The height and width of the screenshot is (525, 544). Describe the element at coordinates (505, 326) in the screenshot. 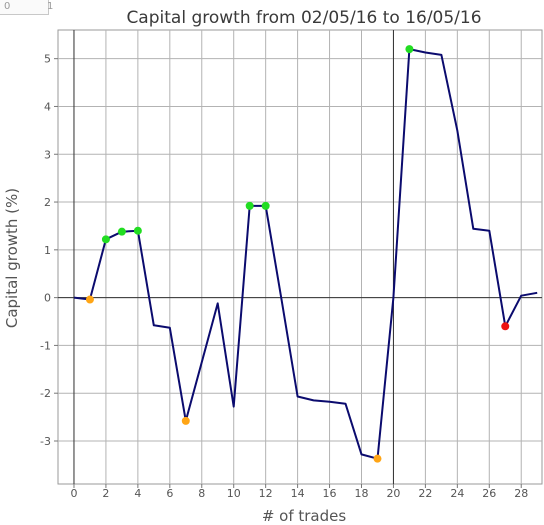

I see `final-marker-point` at that location.